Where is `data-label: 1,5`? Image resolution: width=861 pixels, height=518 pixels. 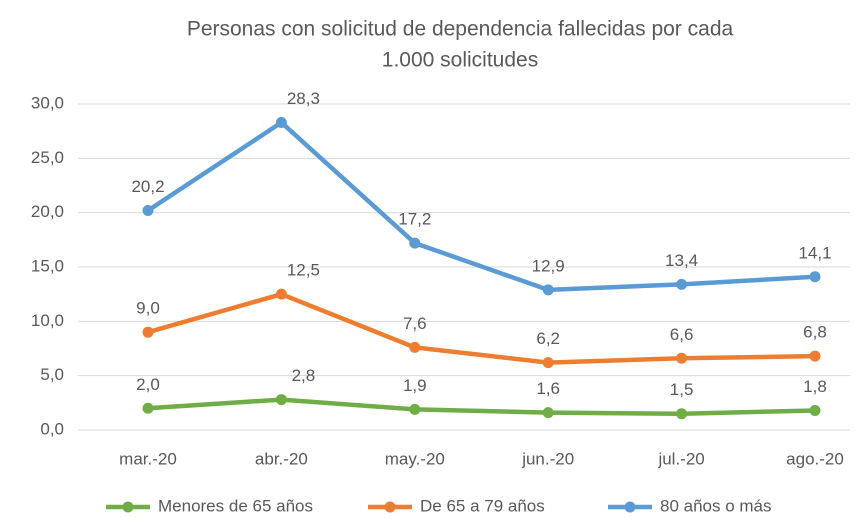
data-label: 1,5 is located at coordinates (682, 389).